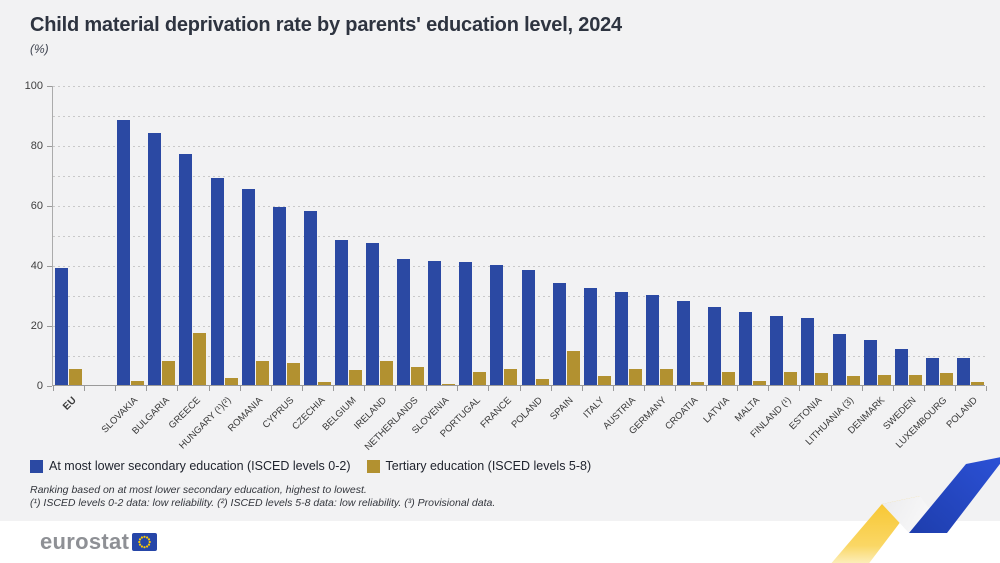 This screenshot has width=1000, height=563. What do you see at coordinates (85, 541) in the screenshot?
I see `eurostat-logo-text: eurostat` at bounding box center [85, 541].